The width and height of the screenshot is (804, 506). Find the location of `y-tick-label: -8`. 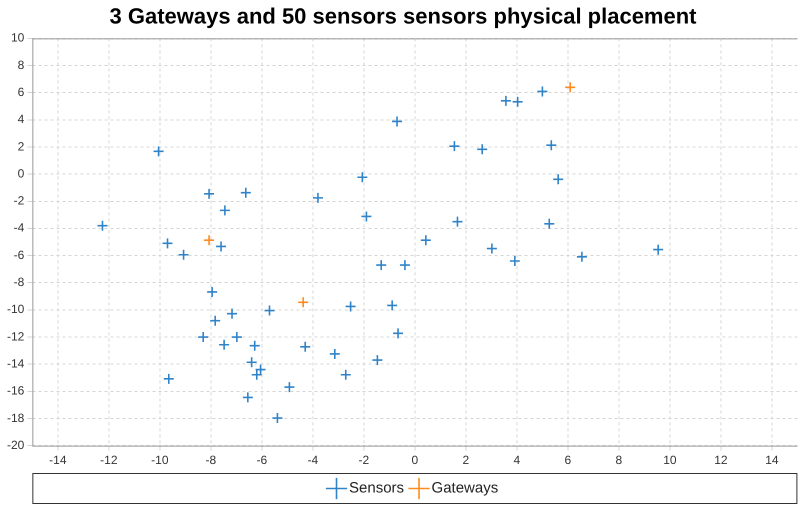

y-tick-label: -8 is located at coordinates (19, 282).